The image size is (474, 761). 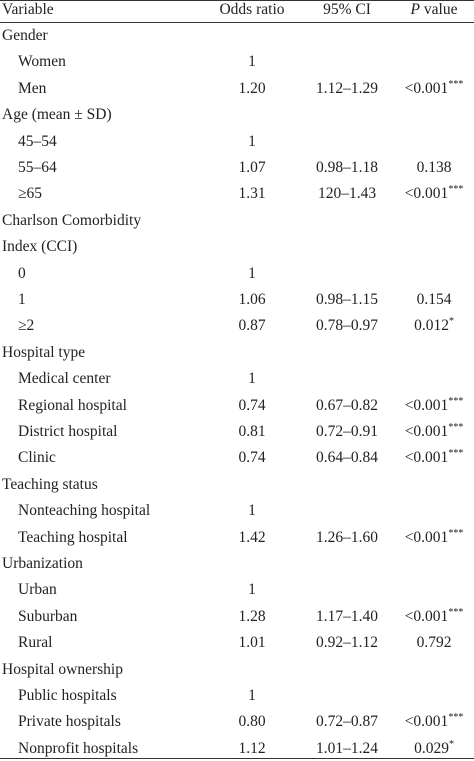 What do you see at coordinates (347, 643) in the screenshot?
I see `ci-cell: 0.92–1.12` at bounding box center [347, 643].